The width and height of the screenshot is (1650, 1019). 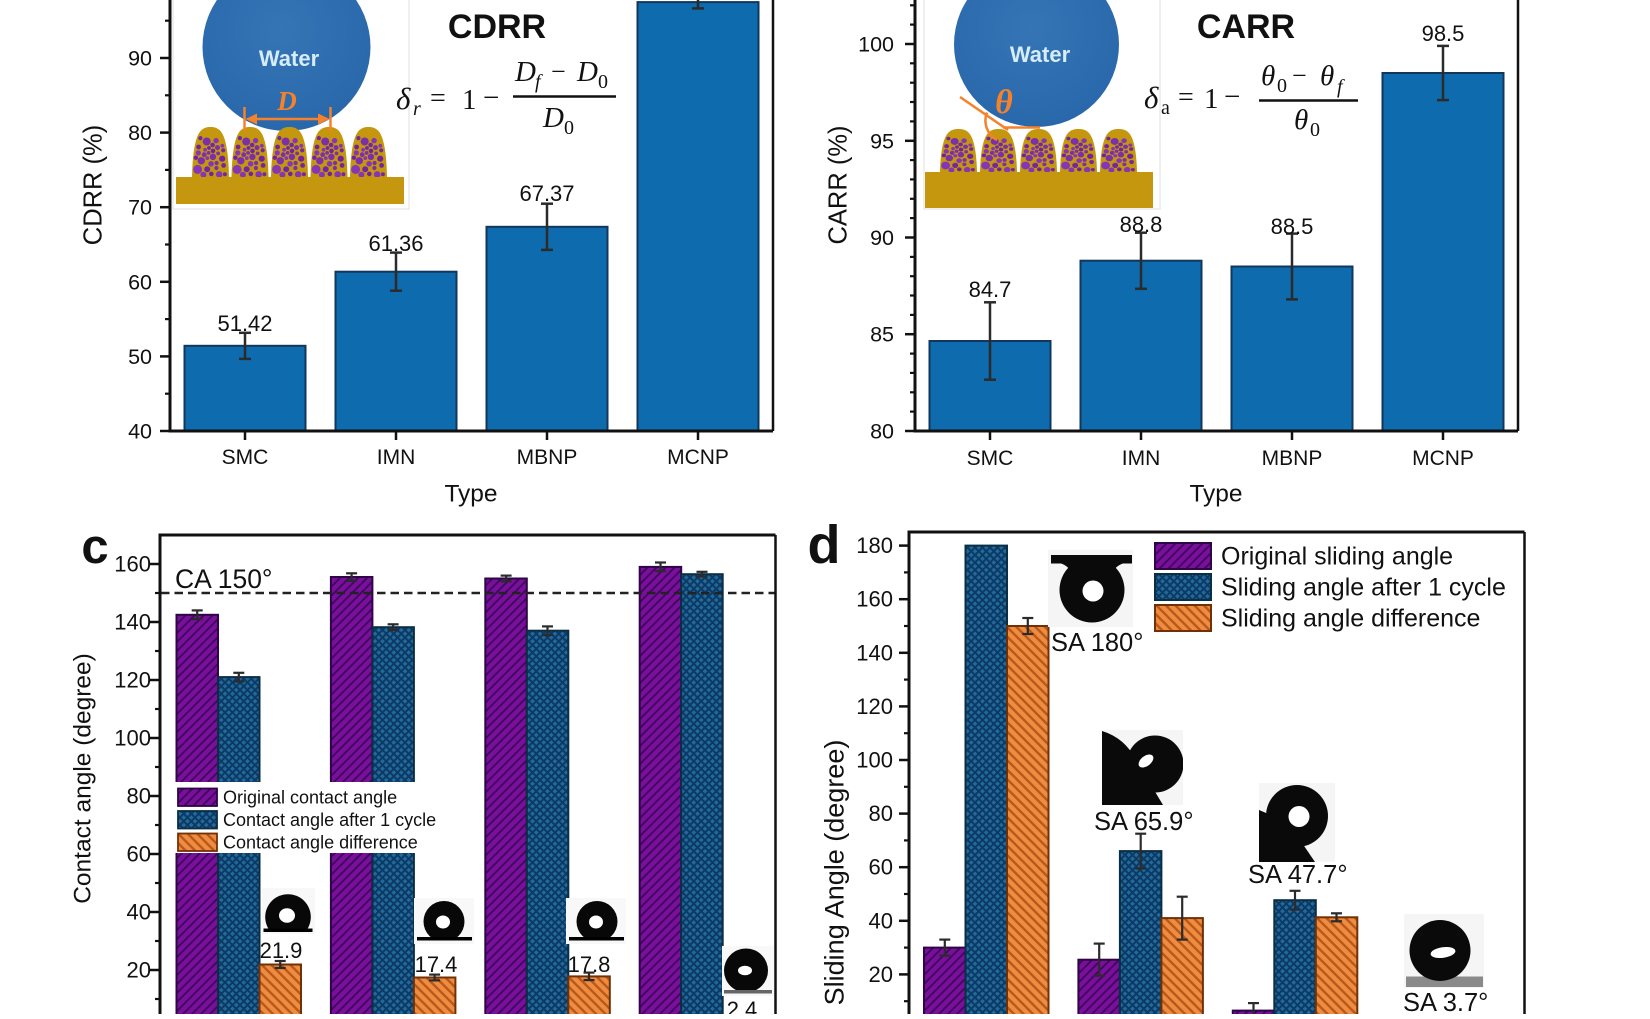 I want to click on svg-text: Contact angle (degree), so click(x=83, y=778).